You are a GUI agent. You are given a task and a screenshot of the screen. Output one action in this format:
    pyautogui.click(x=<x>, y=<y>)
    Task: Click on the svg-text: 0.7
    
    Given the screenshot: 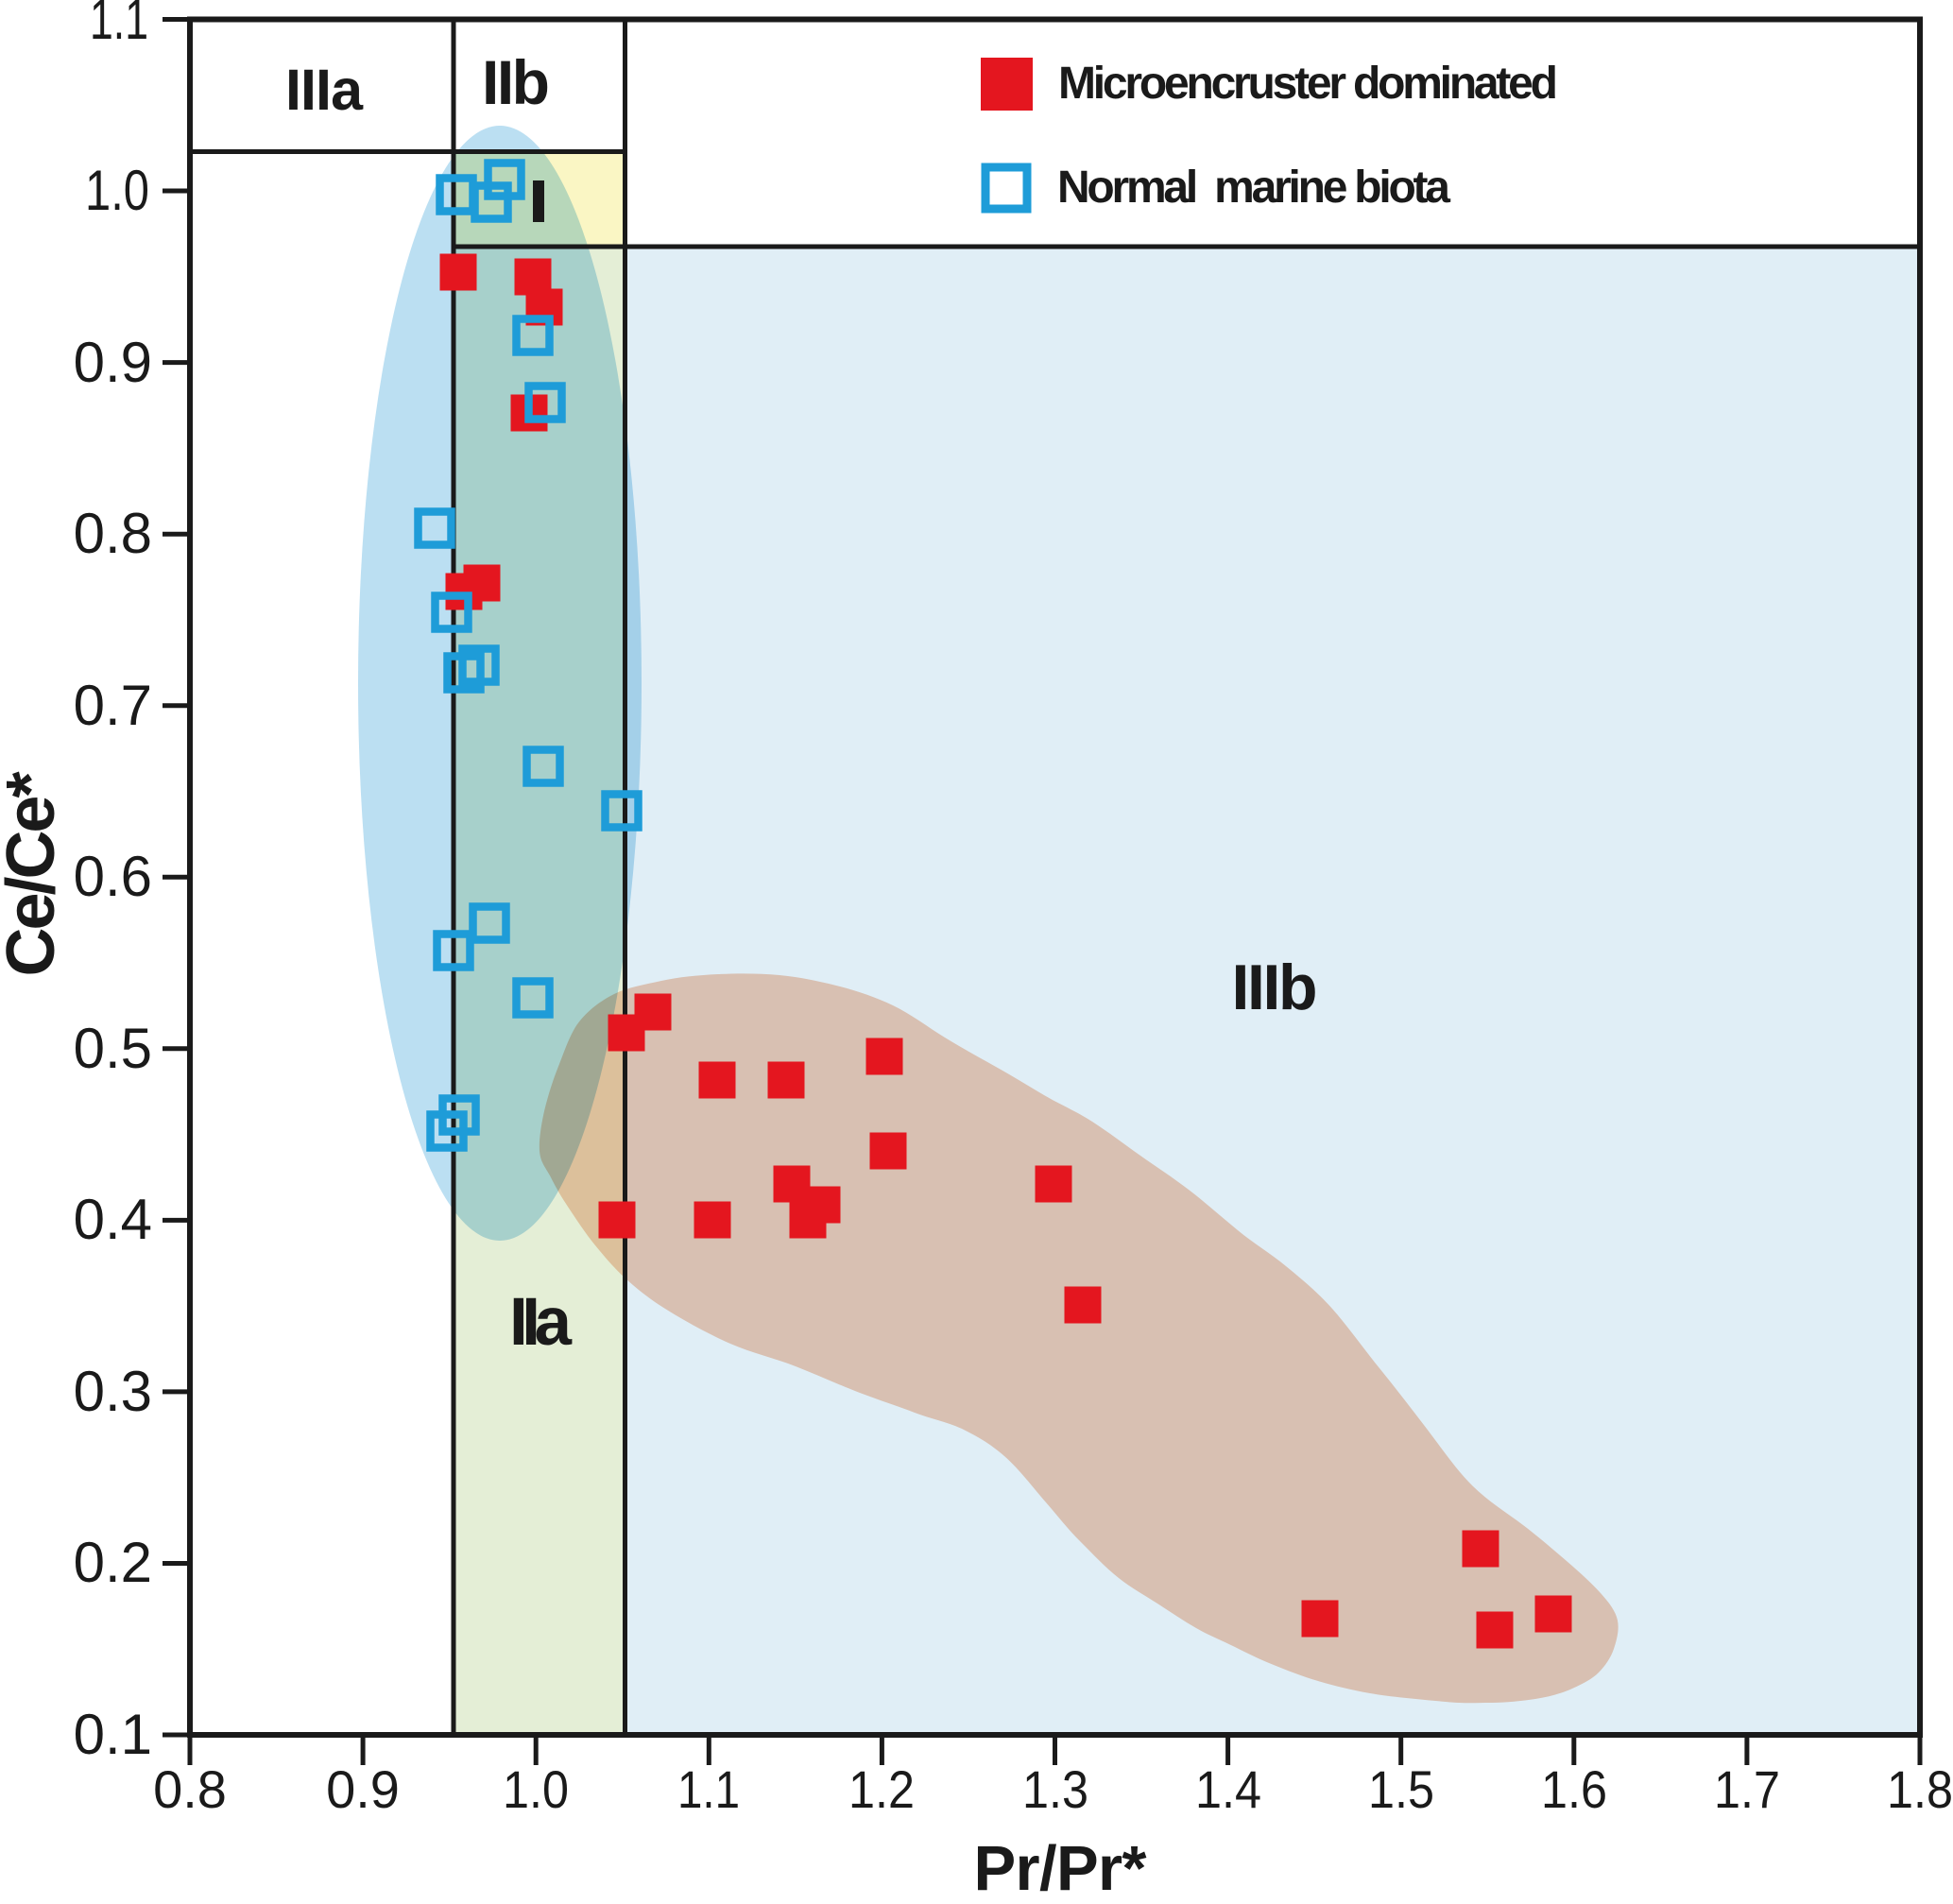 What is the action you would take?
    pyautogui.click(x=113, y=705)
    